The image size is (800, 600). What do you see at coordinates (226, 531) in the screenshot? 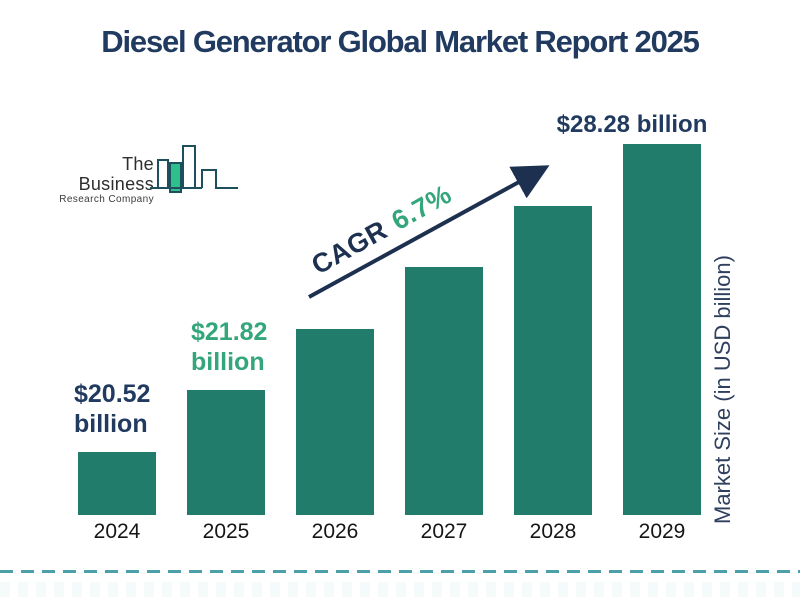
I see `x-tick-2025: 2025` at bounding box center [226, 531].